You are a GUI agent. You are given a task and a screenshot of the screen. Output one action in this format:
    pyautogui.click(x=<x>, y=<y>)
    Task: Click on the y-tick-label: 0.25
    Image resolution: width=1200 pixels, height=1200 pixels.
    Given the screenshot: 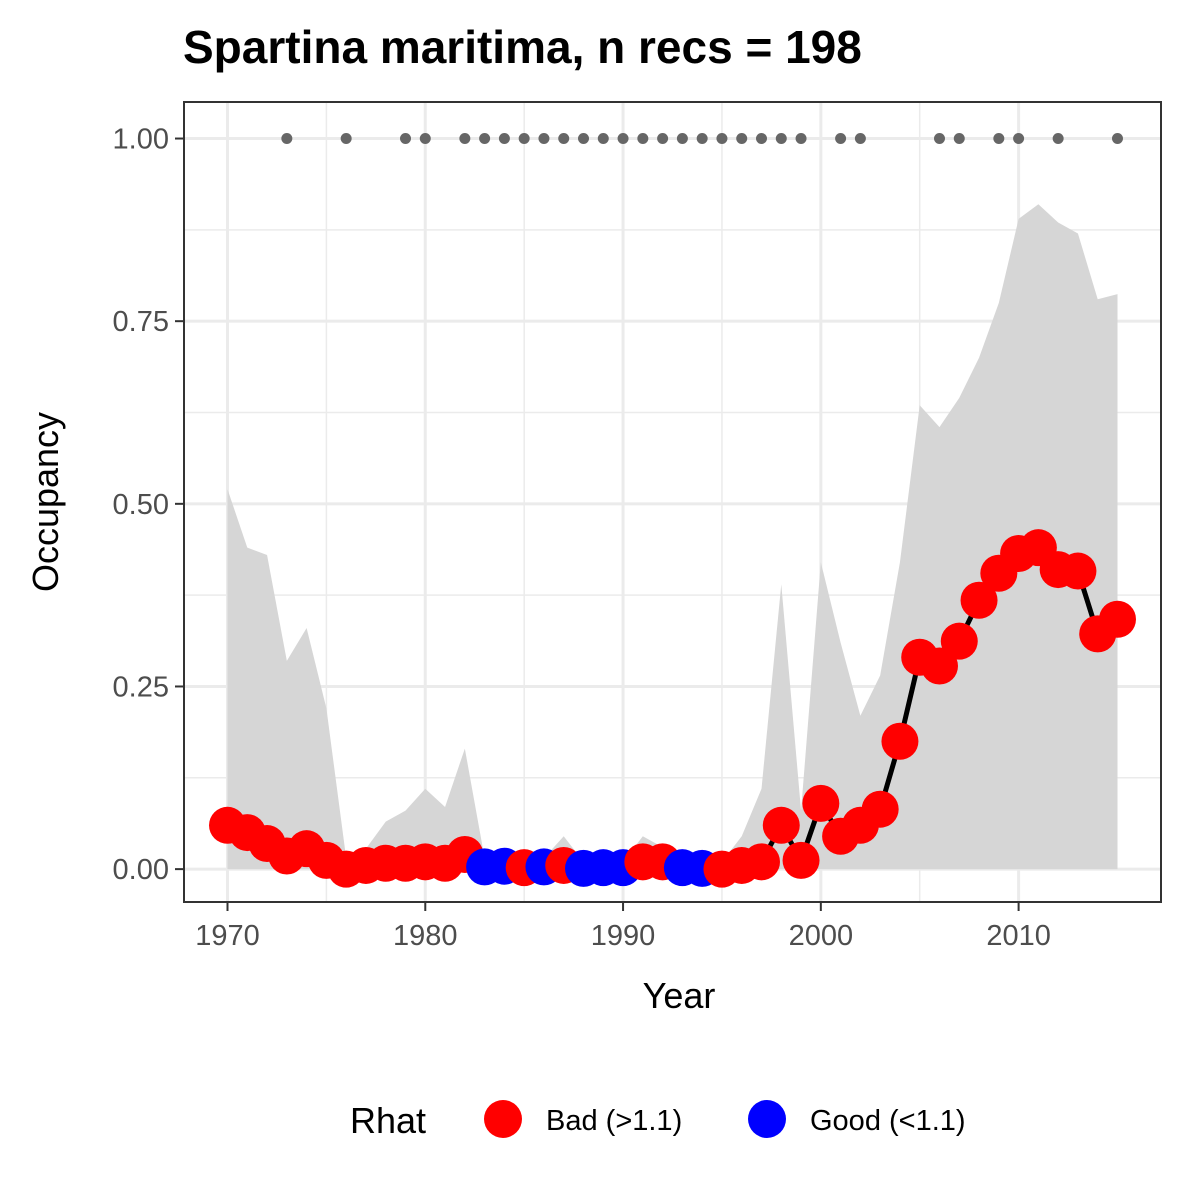 What is the action you would take?
    pyautogui.click(x=141, y=687)
    